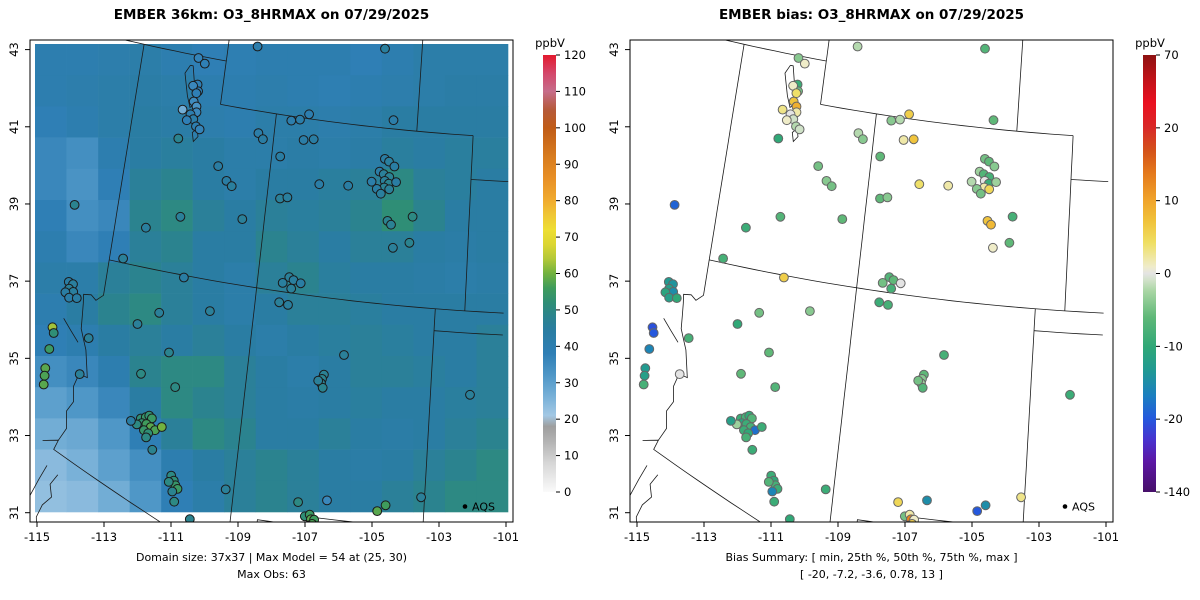 Image resolution: width=1200 pixels, height=600 pixels. I want to click on y-axis-tick-label: 35, so click(14, 358).